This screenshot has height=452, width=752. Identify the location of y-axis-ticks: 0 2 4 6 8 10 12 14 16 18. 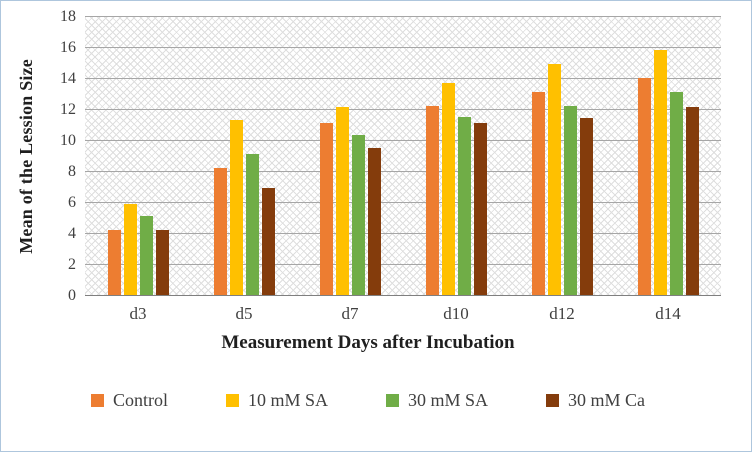
(63, 156).